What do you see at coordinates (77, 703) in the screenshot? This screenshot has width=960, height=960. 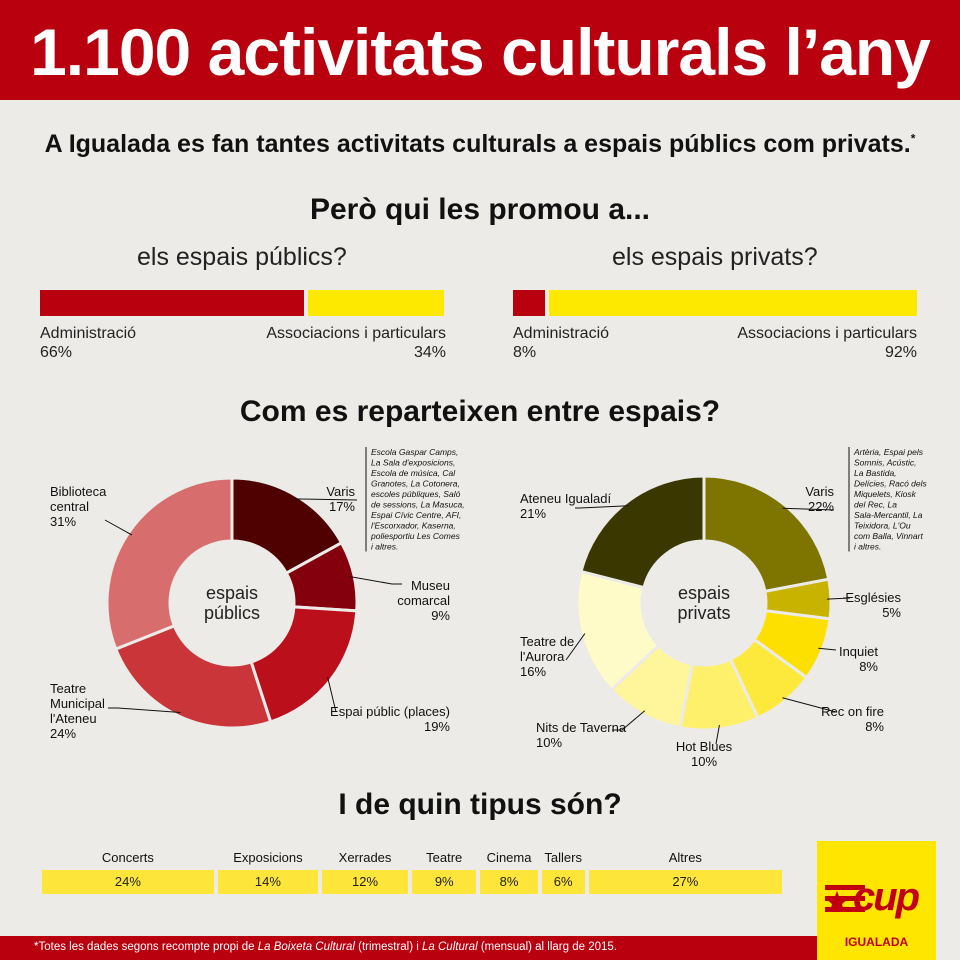 I see `public-donut-label-3: Municipal` at bounding box center [77, 703].